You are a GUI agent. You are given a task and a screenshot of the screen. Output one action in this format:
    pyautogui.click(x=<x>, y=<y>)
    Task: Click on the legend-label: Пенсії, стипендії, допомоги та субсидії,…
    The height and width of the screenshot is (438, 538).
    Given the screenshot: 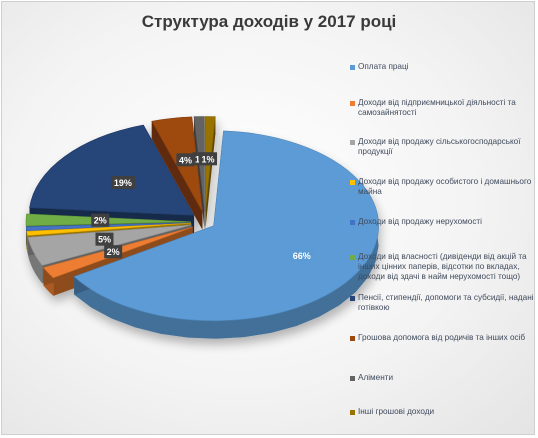 What is the action you would take?
    pyautogui.click(x=446, y=302)
    